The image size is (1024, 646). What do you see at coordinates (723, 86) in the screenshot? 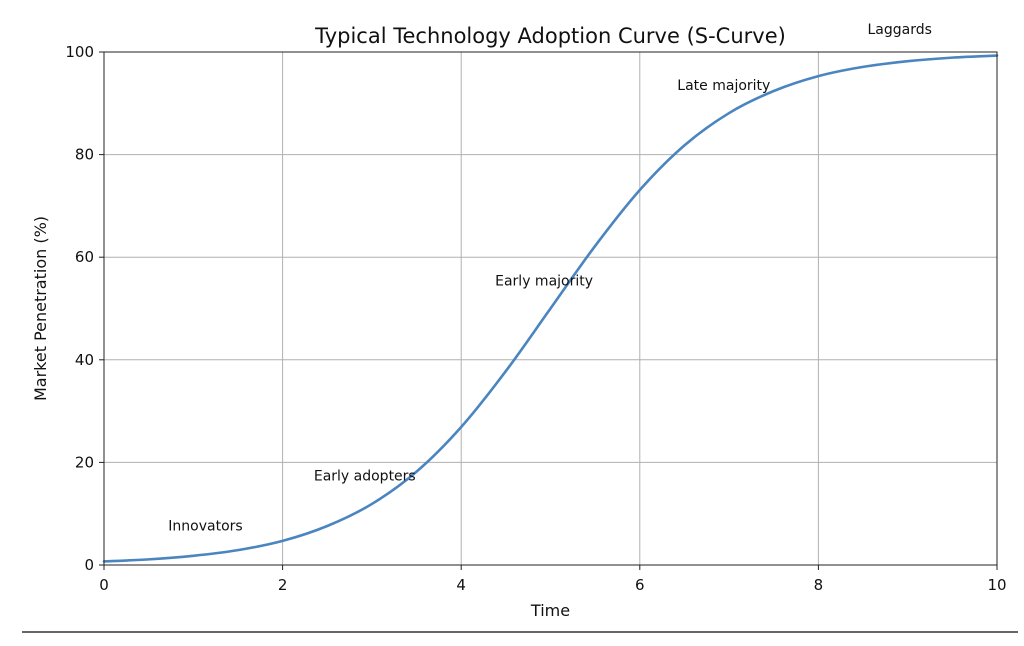
I see `annotation-late-majority: Late majority` at bounding box center [723, 86].